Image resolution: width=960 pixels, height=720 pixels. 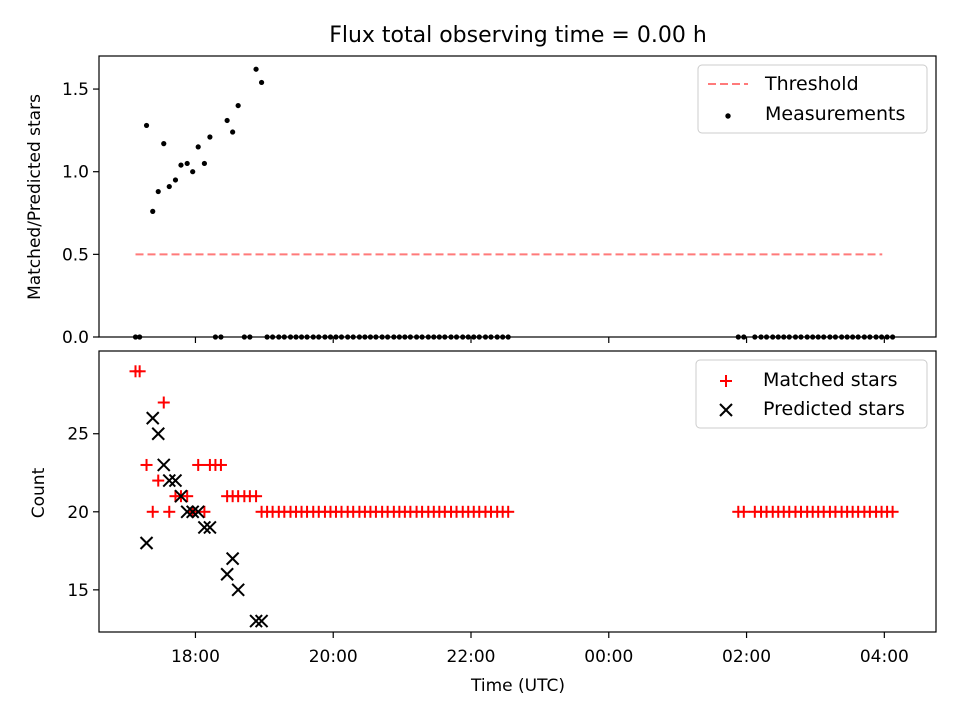 I want to click on predicted-legend-label: Predicted stars, so click(x=834, y=409).